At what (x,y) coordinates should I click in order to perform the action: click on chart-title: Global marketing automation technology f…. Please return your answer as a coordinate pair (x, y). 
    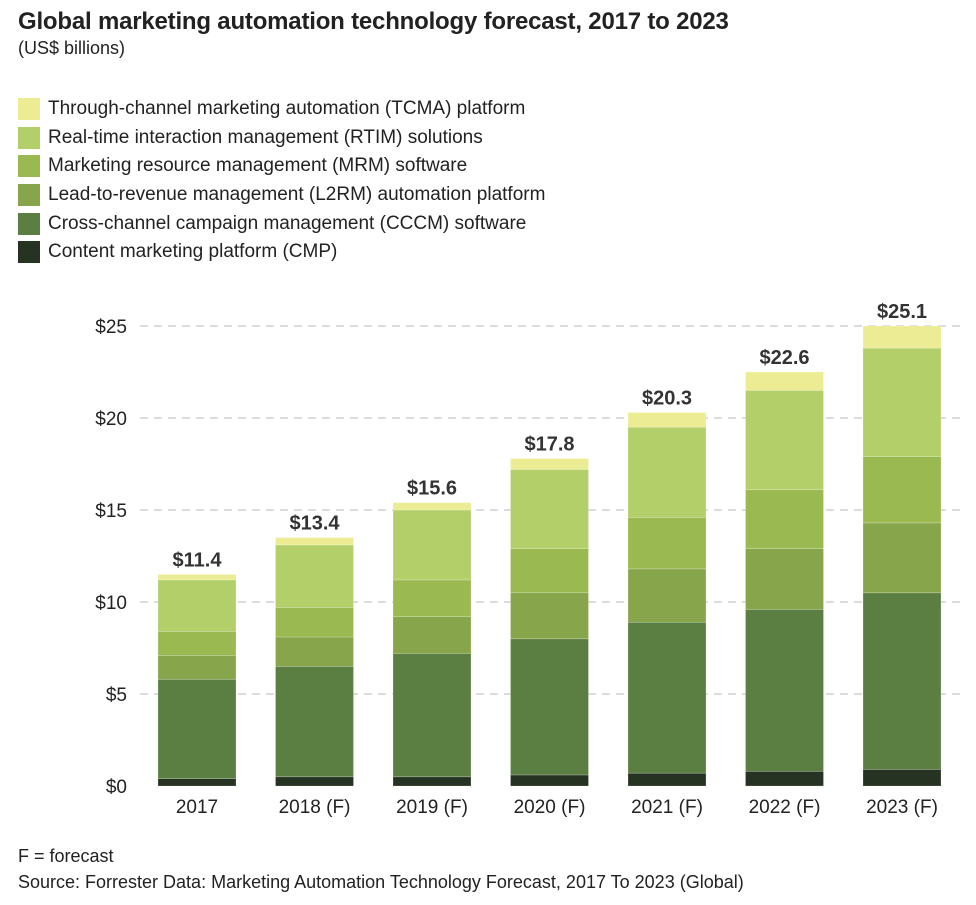
    Looking at the image, I should click on (373, 21).